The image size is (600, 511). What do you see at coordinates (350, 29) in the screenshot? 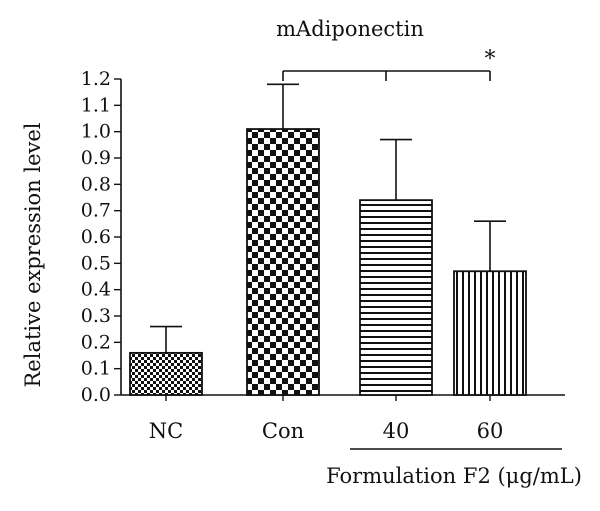
I see `chart-title: mAdiponectin` at bounding box center [350, 29].